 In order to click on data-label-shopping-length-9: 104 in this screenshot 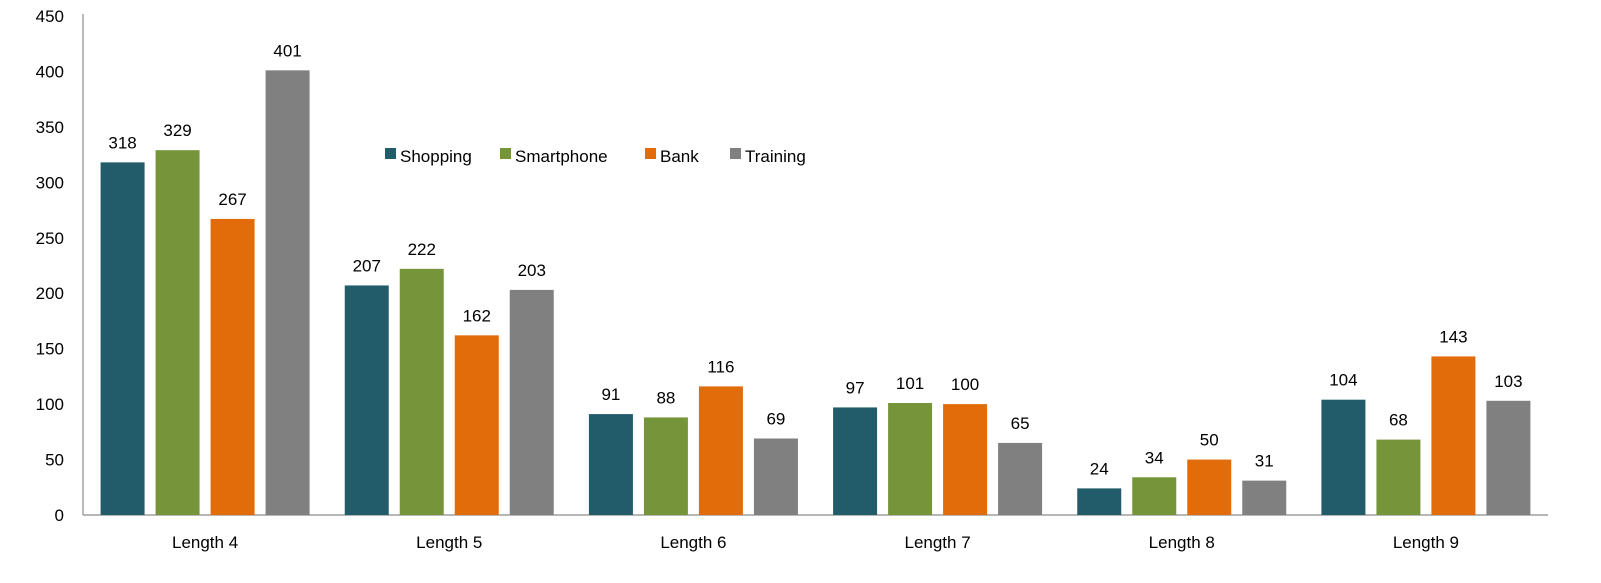, I will do `click(1343, 380)`.